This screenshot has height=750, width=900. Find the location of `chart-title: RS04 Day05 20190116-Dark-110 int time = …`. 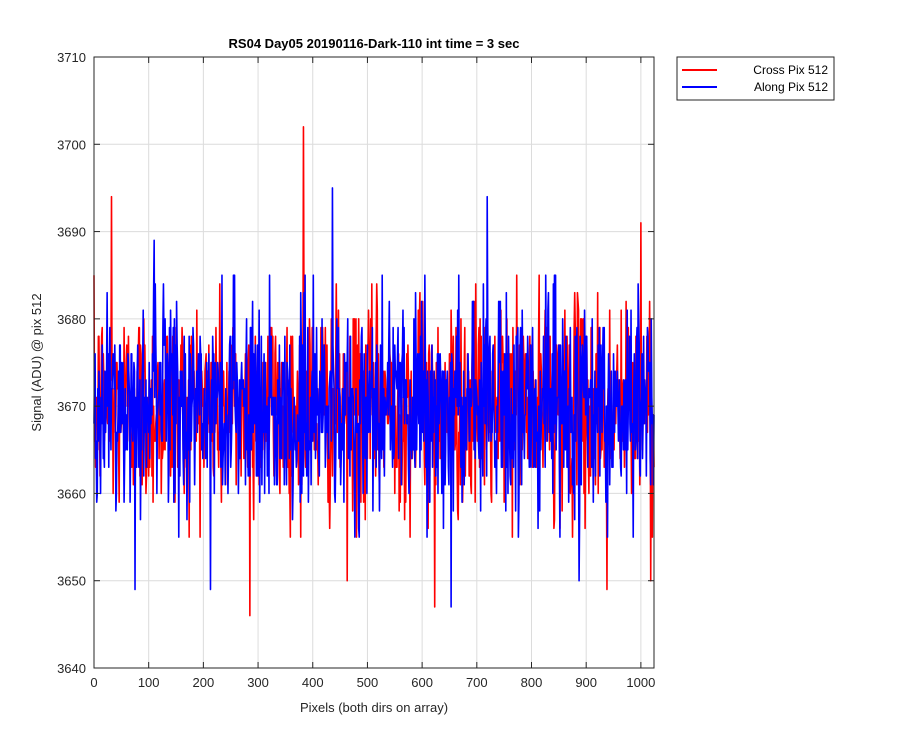

chart-title: RS04 Day05 20190116-Dark-110 int time = … is located at coordinates (374, 43).